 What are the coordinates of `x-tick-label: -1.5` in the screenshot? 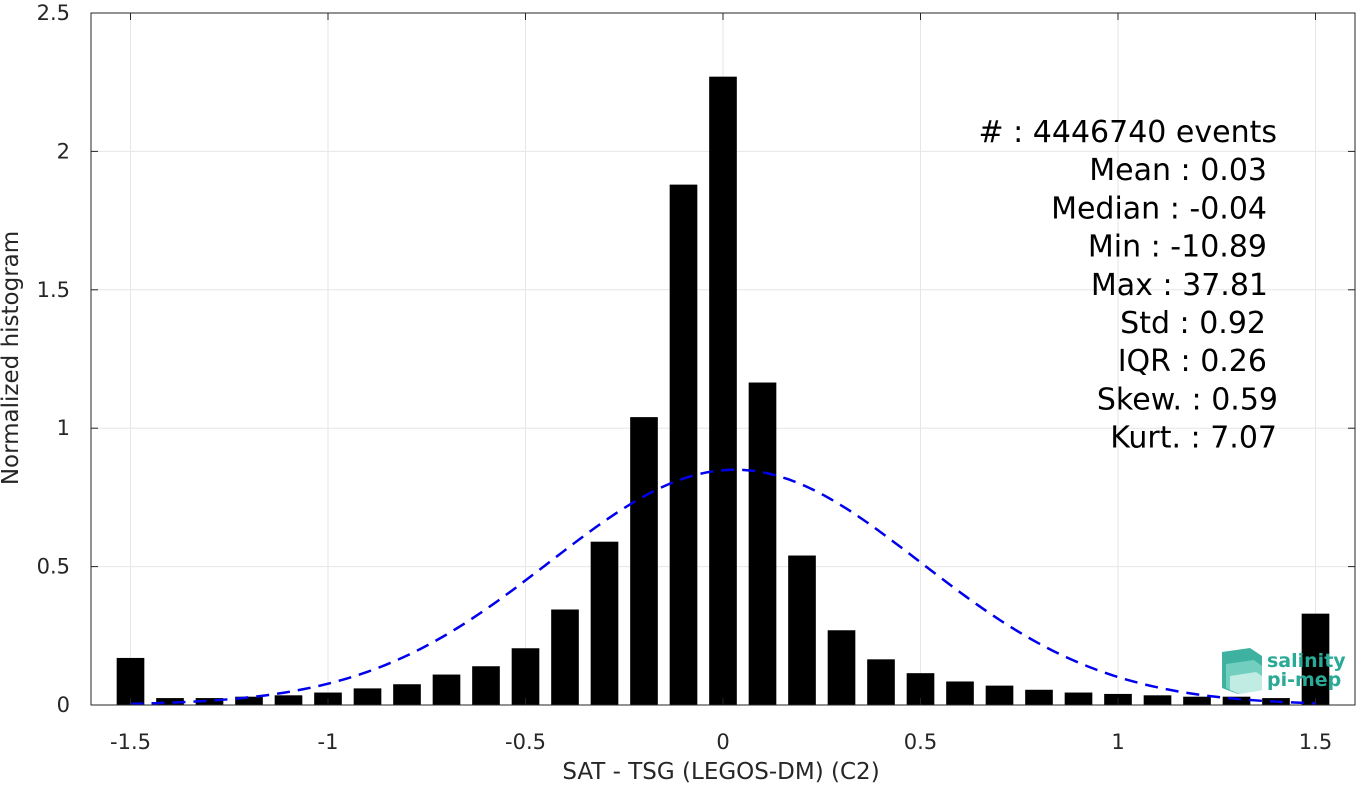 It's located at (130, 742).